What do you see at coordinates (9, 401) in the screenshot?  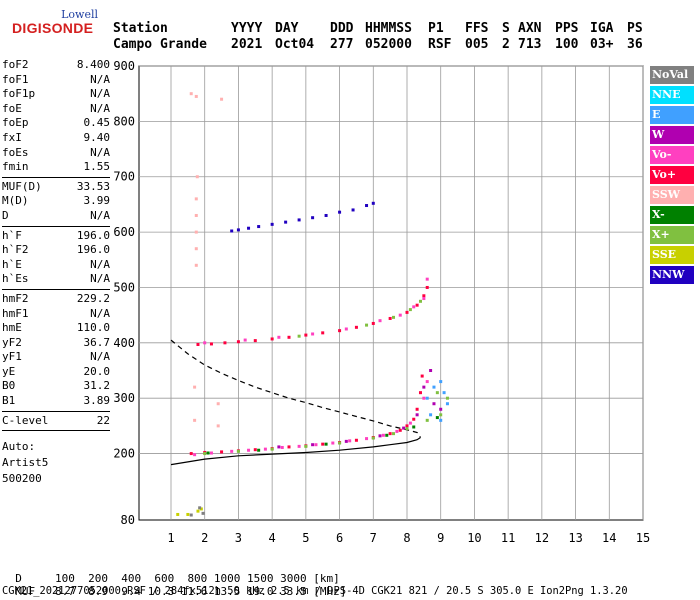 I see `param-name: B1` at bounding box center [9, 401].